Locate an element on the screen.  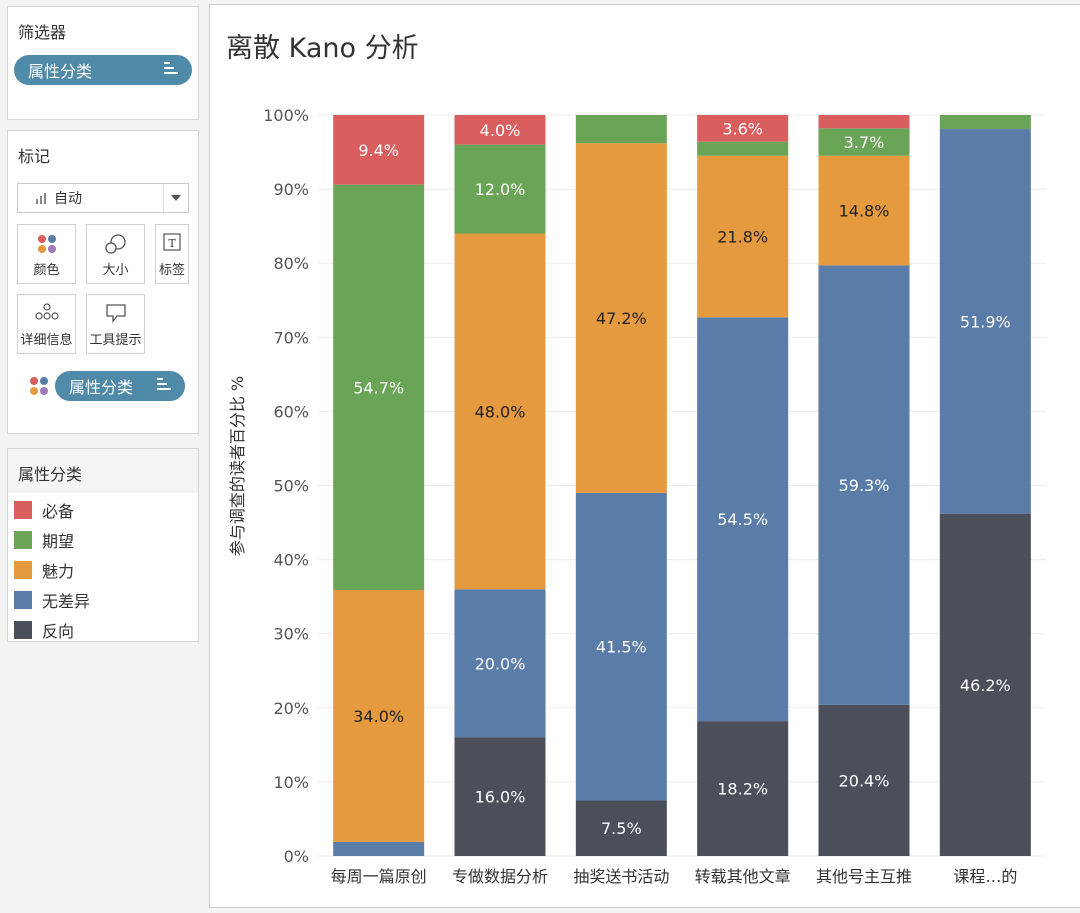
color-pill-attribute: 属性分类 is located at coordinates (120, 386).